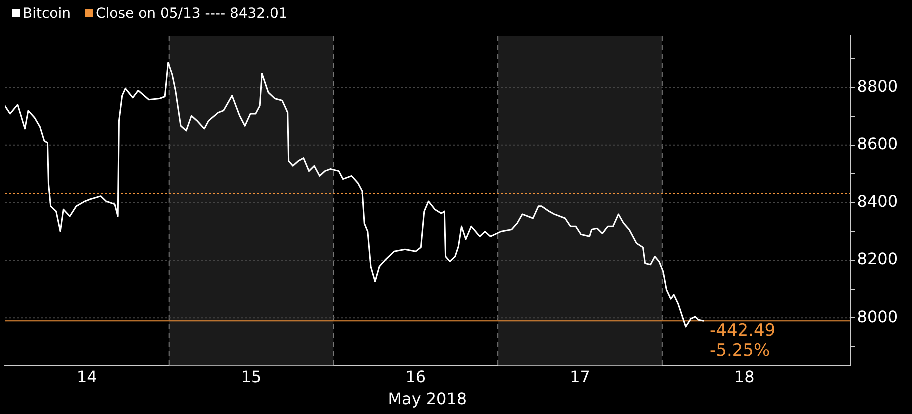 The width and height of the screenshot is (912, 414). Describe the element at coordinates (416, 376) in the screenshot. I see `x-tick-label: 16` at that location.